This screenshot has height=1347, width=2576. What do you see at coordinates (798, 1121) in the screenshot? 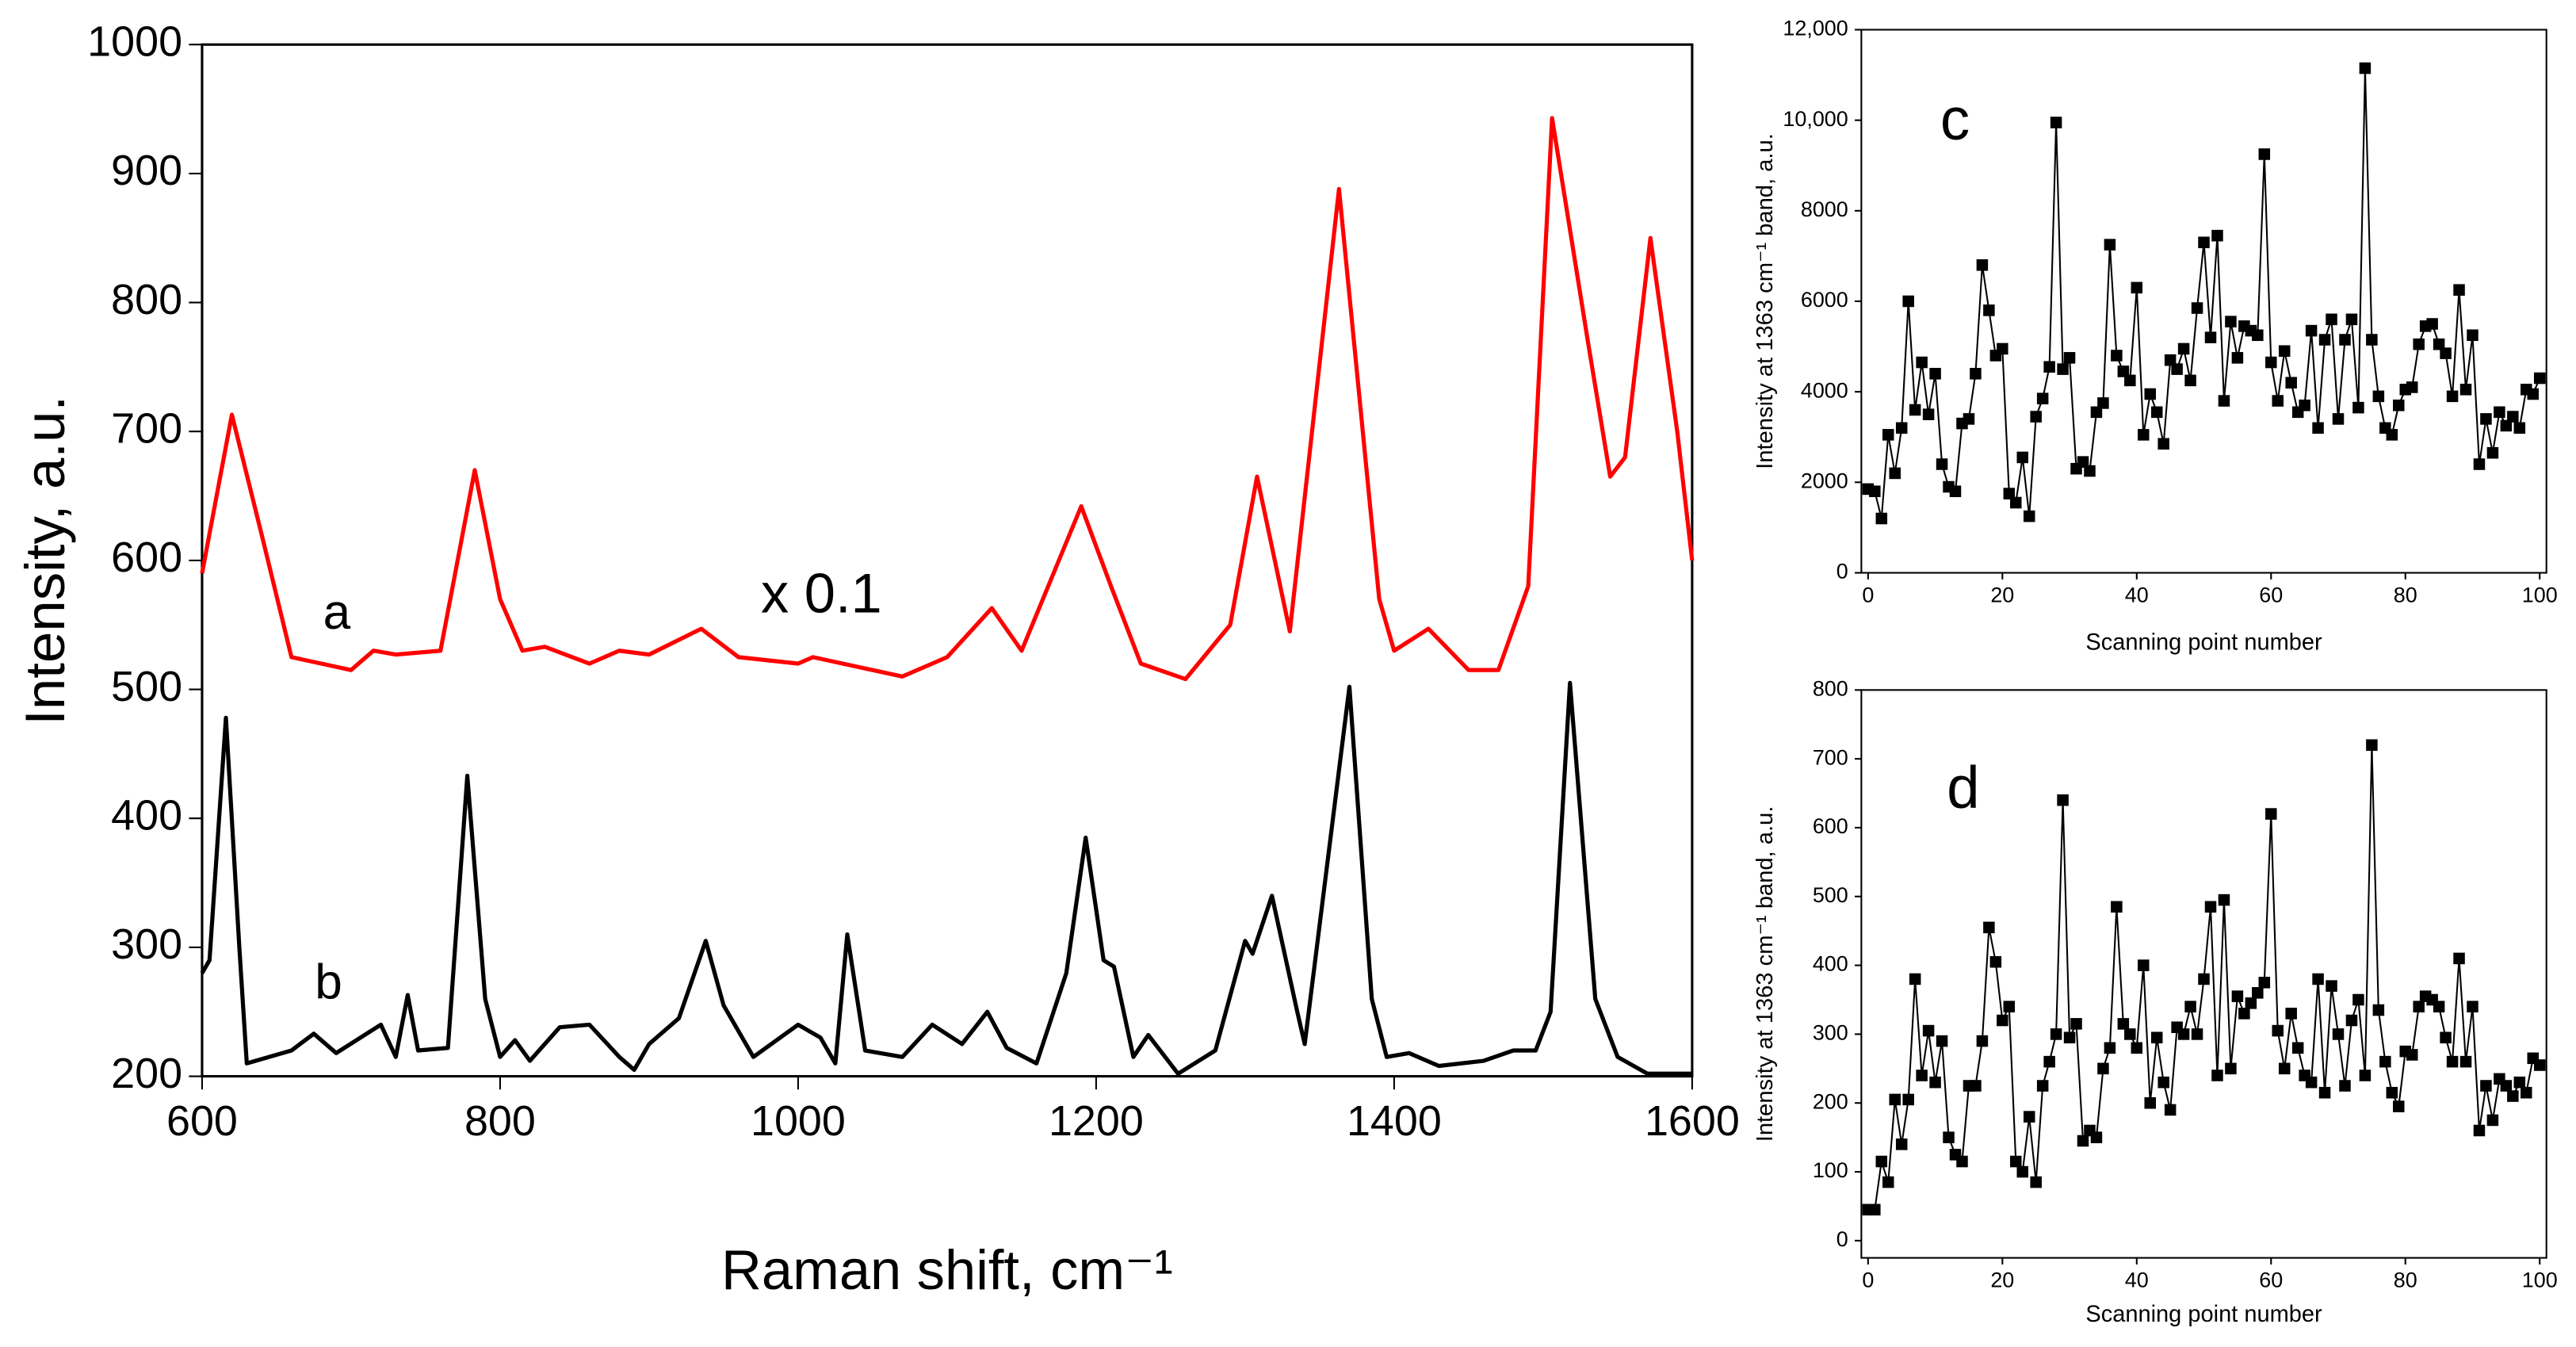
I see `x-tick-label: 1000` at bounding box center [798, 1121].